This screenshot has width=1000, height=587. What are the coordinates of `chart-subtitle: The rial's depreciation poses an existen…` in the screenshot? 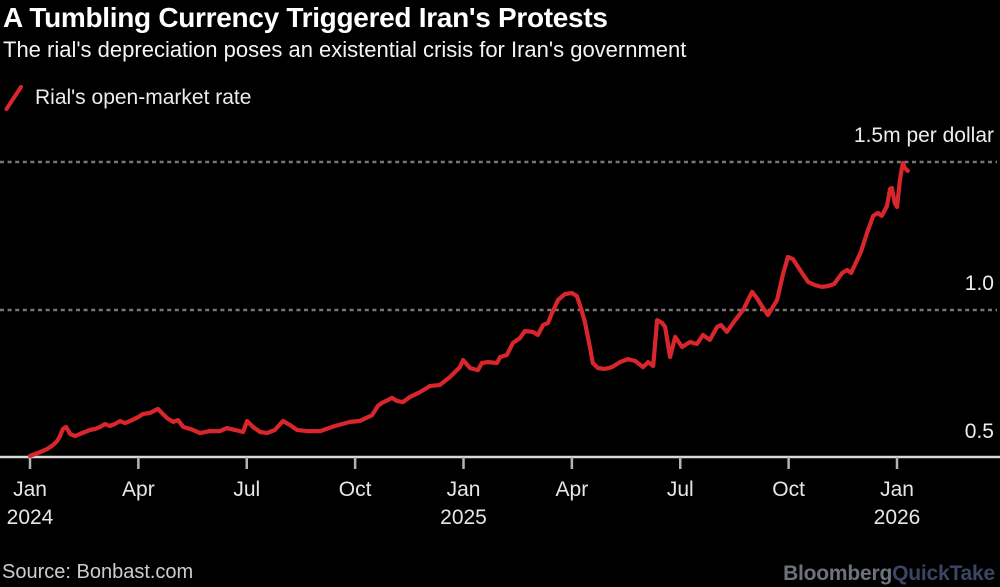 It's located at (345, 49).